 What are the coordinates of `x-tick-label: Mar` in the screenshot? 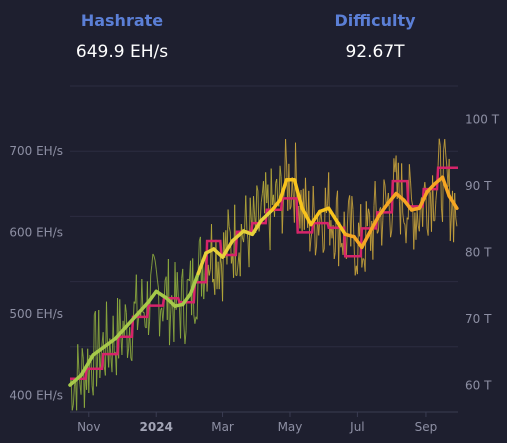 It's located at (222, 427).